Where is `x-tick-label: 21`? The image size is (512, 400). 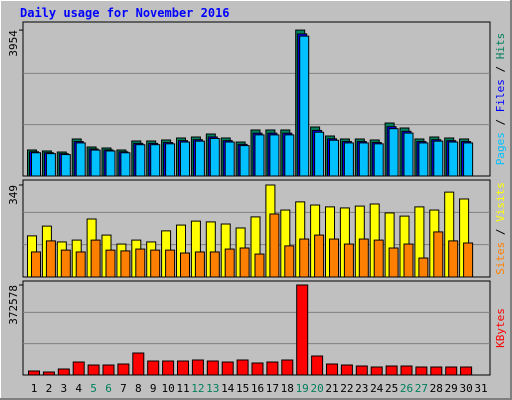
x-tick-label: 21 is located at coordinates (331, 388).